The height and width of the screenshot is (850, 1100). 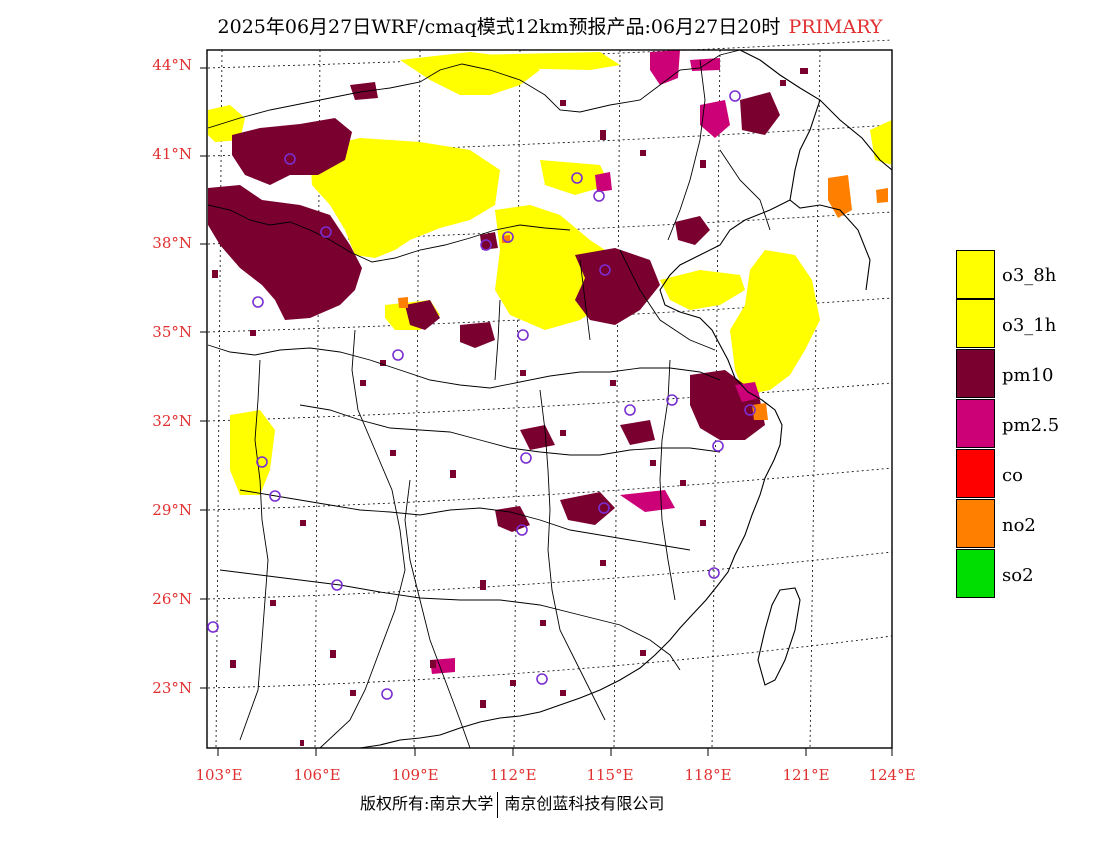 What do you see at coordinates (975, 274) in the screenshot?
I see `legend-swatch-o3-8h` at bounding box center [975, 274].